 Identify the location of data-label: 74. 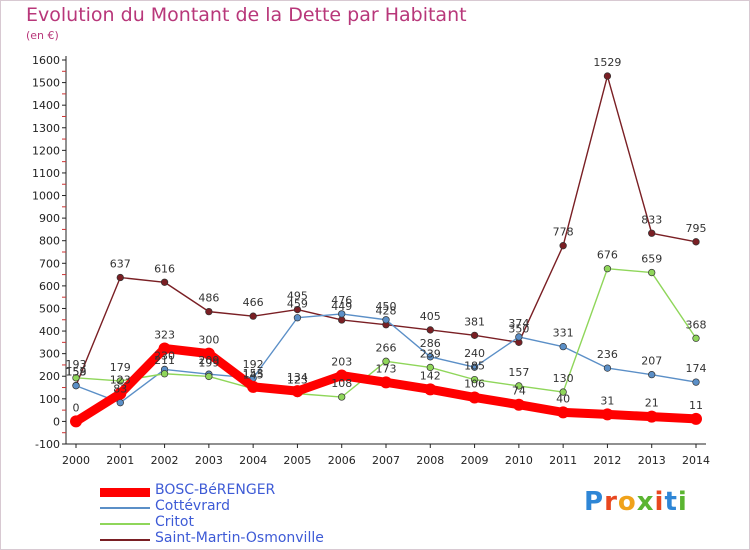
(519, 391).